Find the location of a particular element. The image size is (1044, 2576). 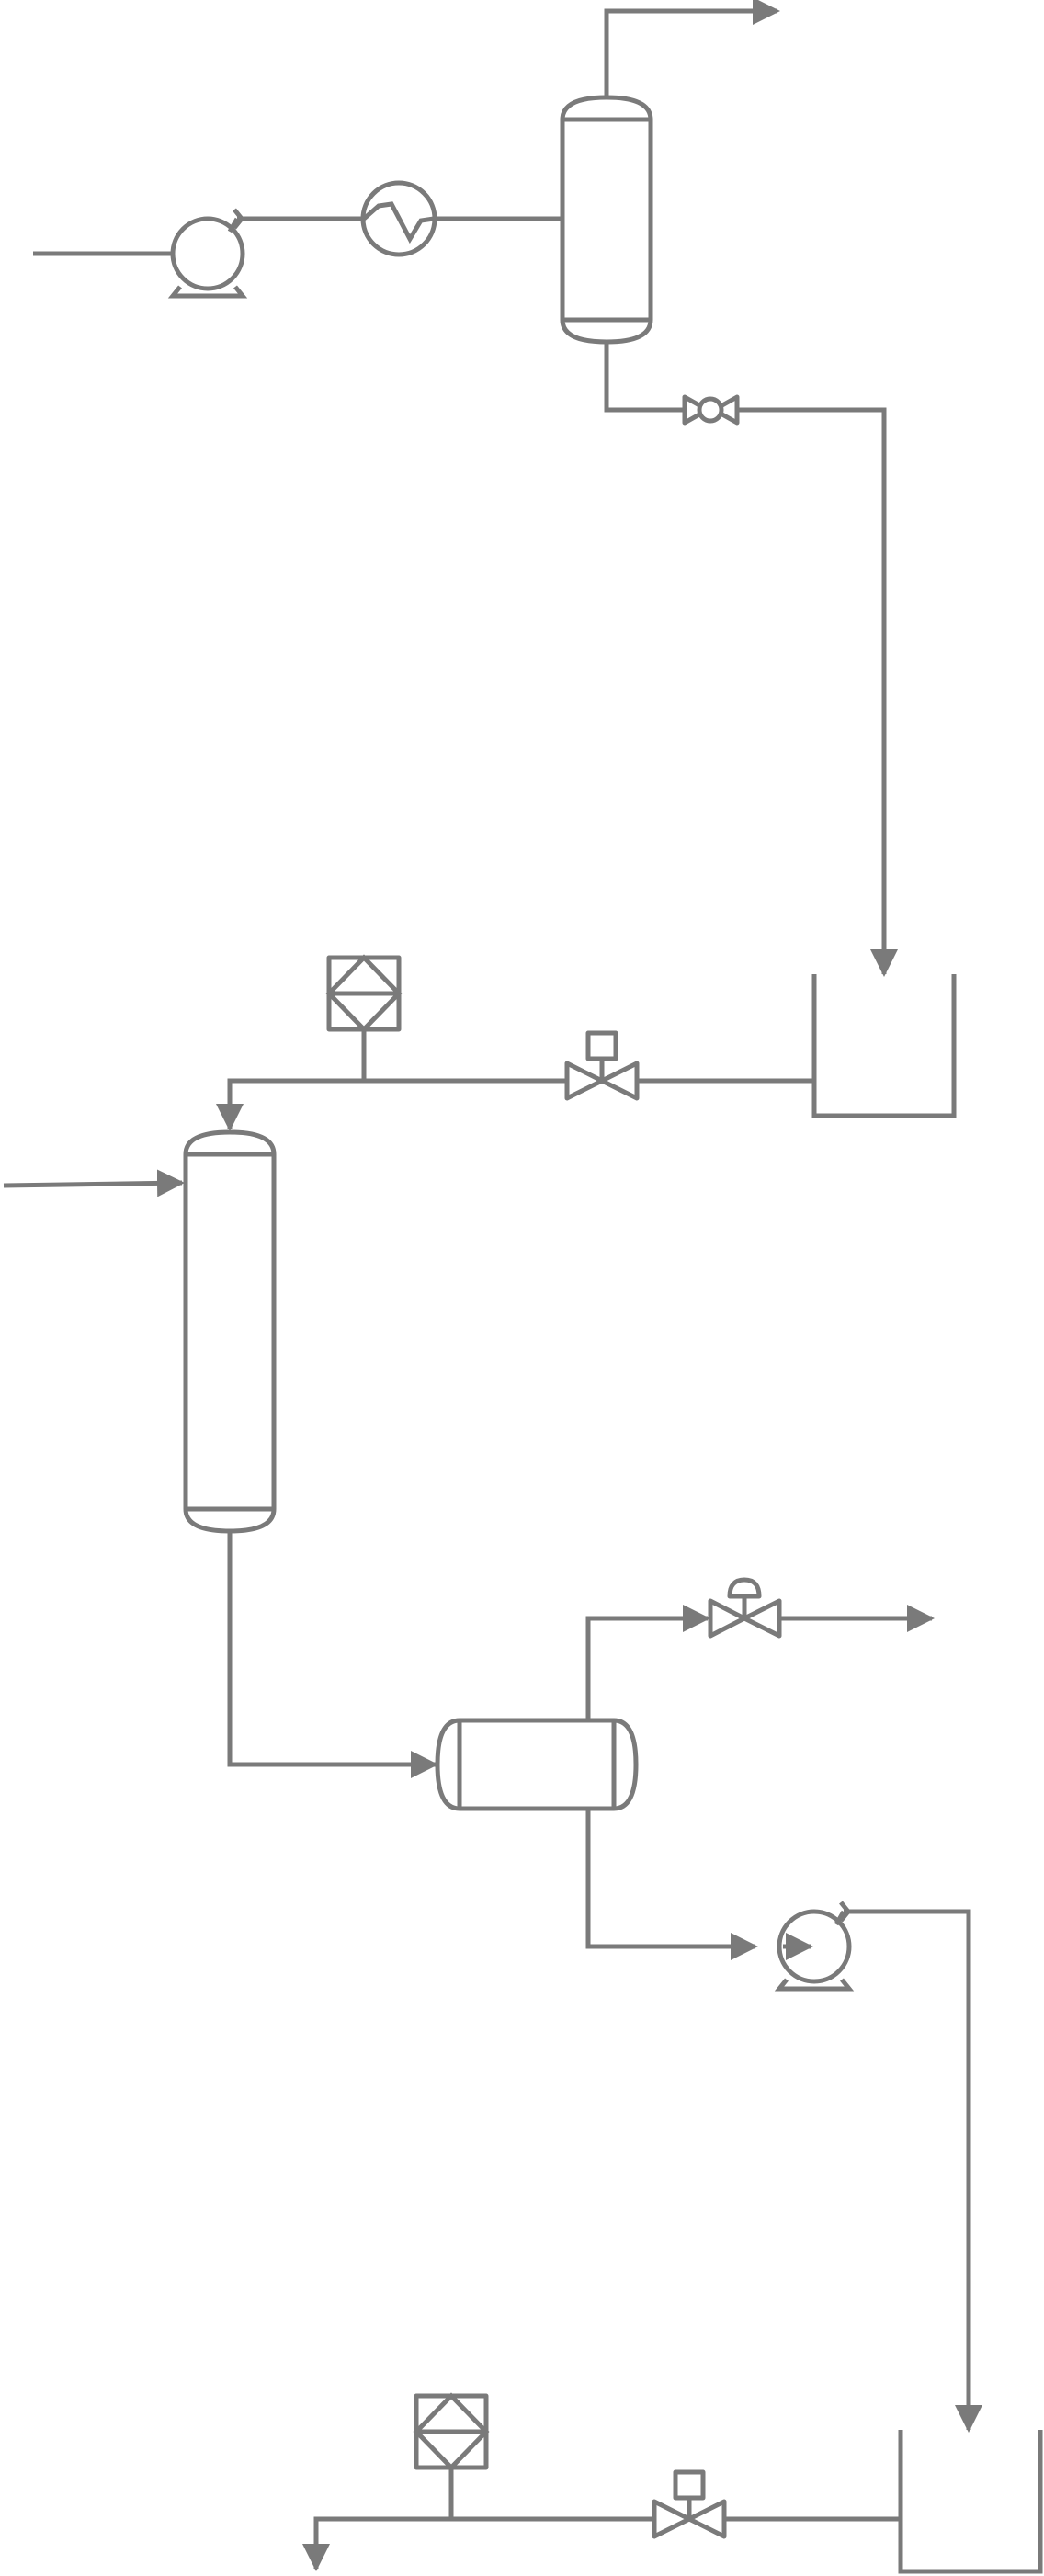

drum-bottom-line is located at coordinates (671, 1885).